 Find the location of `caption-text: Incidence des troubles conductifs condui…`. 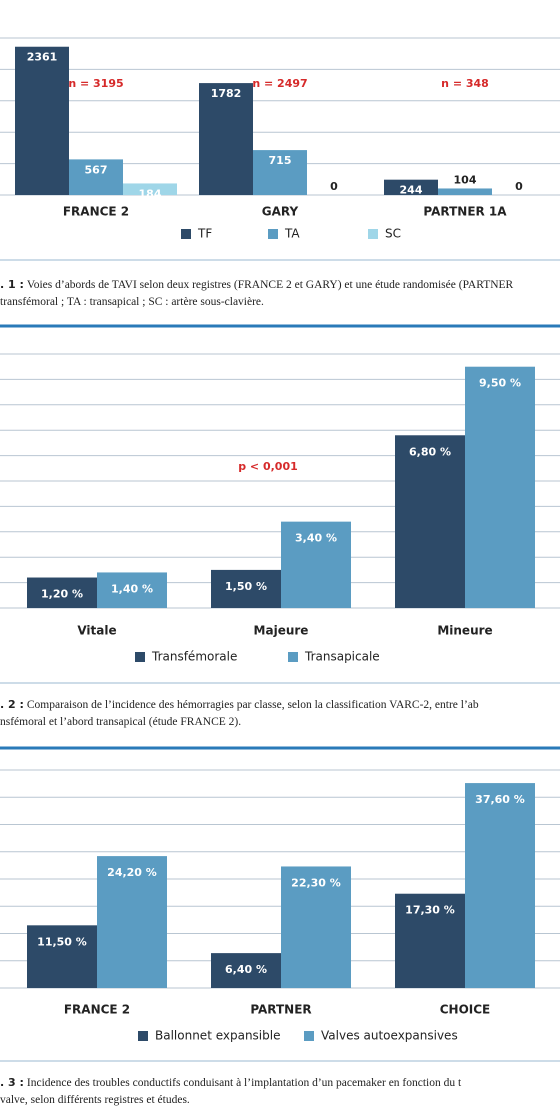

caption-text: Incidence des troubles conductifs condui… is located at coordinates (244, 1083).